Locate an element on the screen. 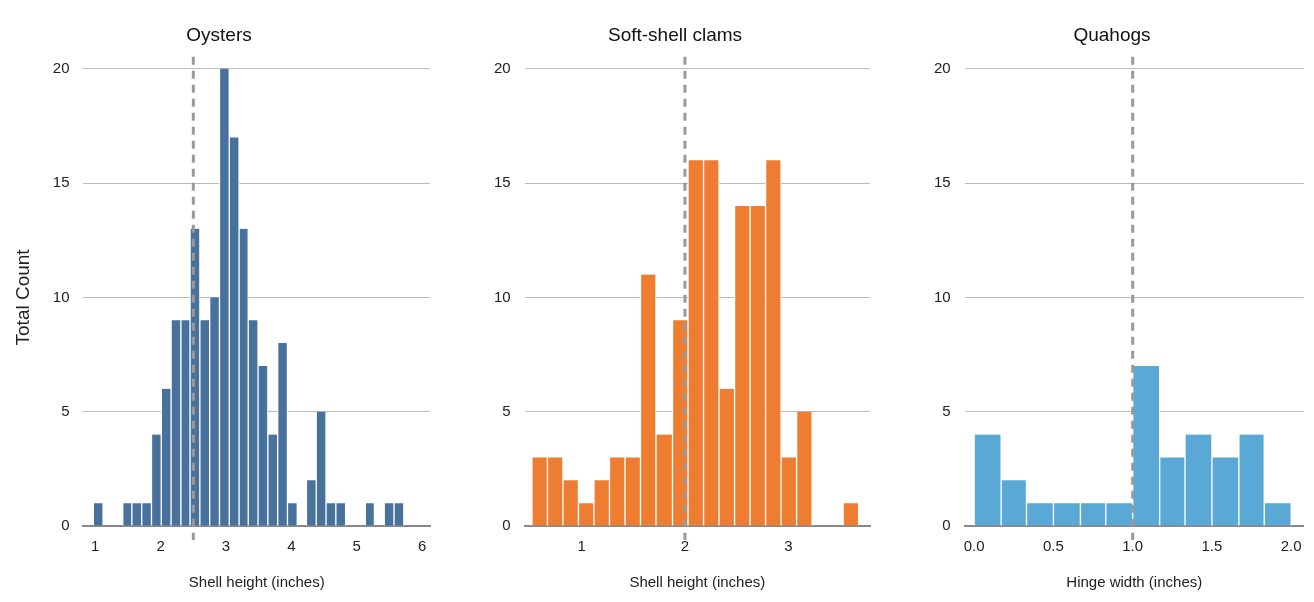 This screenshot has height=602, width=1314. x-tick-label: 0.0 is located at coordinates (974, 546).